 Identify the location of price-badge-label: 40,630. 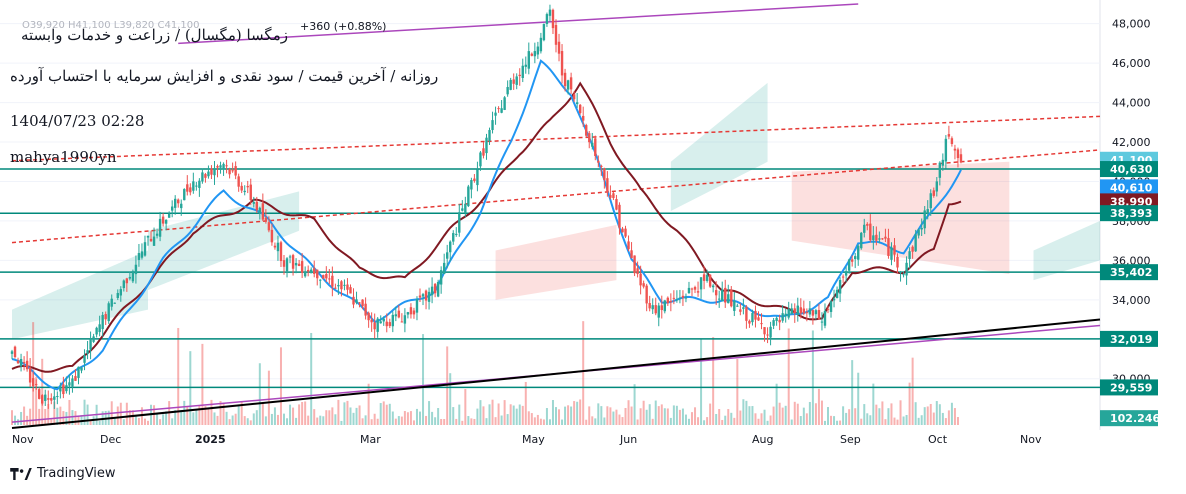
(1131, 169).